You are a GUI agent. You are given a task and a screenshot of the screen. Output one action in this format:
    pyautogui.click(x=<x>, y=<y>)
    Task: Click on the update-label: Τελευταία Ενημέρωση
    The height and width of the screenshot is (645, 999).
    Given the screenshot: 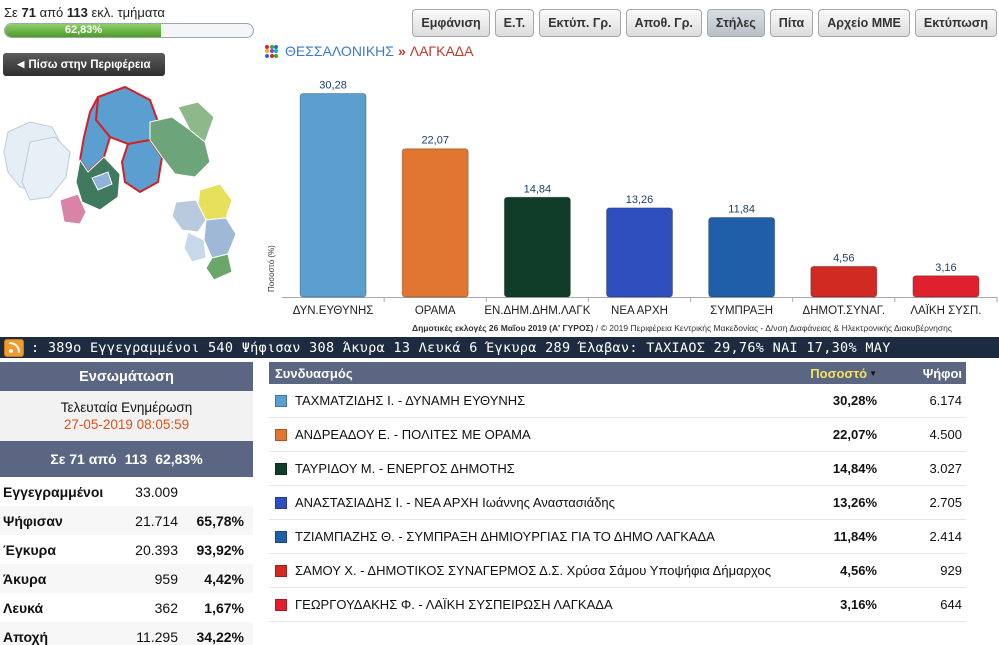 What is the action you would take?
    pyautogui.click(x=126, y=407)
    